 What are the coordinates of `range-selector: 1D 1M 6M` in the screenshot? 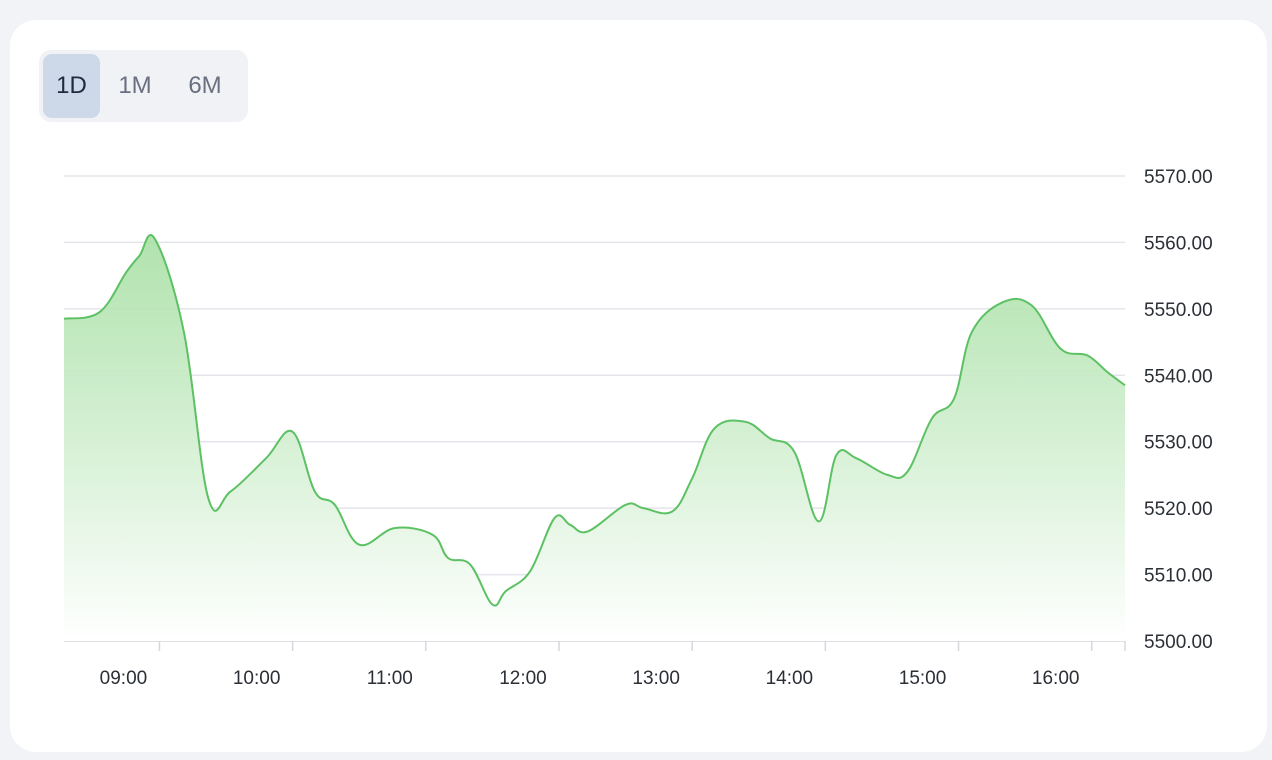 It's located at (143, 86).